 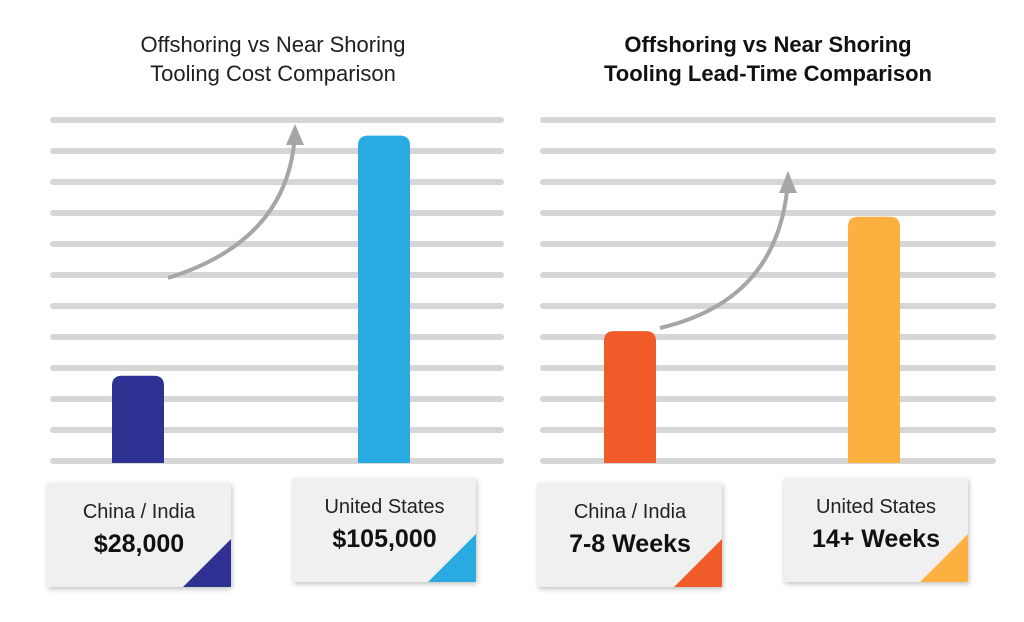 I want to click on chart-2-value-us: 14+ Weeks, so click(x=876, y=539).